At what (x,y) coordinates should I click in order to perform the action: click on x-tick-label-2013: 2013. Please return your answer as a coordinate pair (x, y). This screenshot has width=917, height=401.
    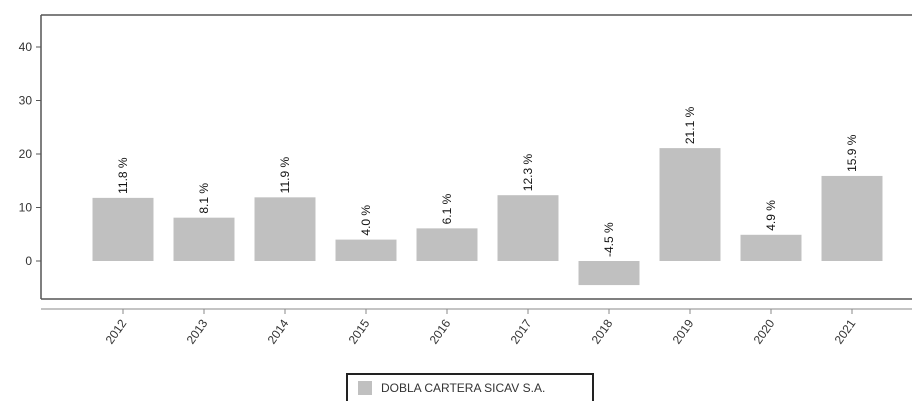
    Looking at the image, I should click on (197, 331).